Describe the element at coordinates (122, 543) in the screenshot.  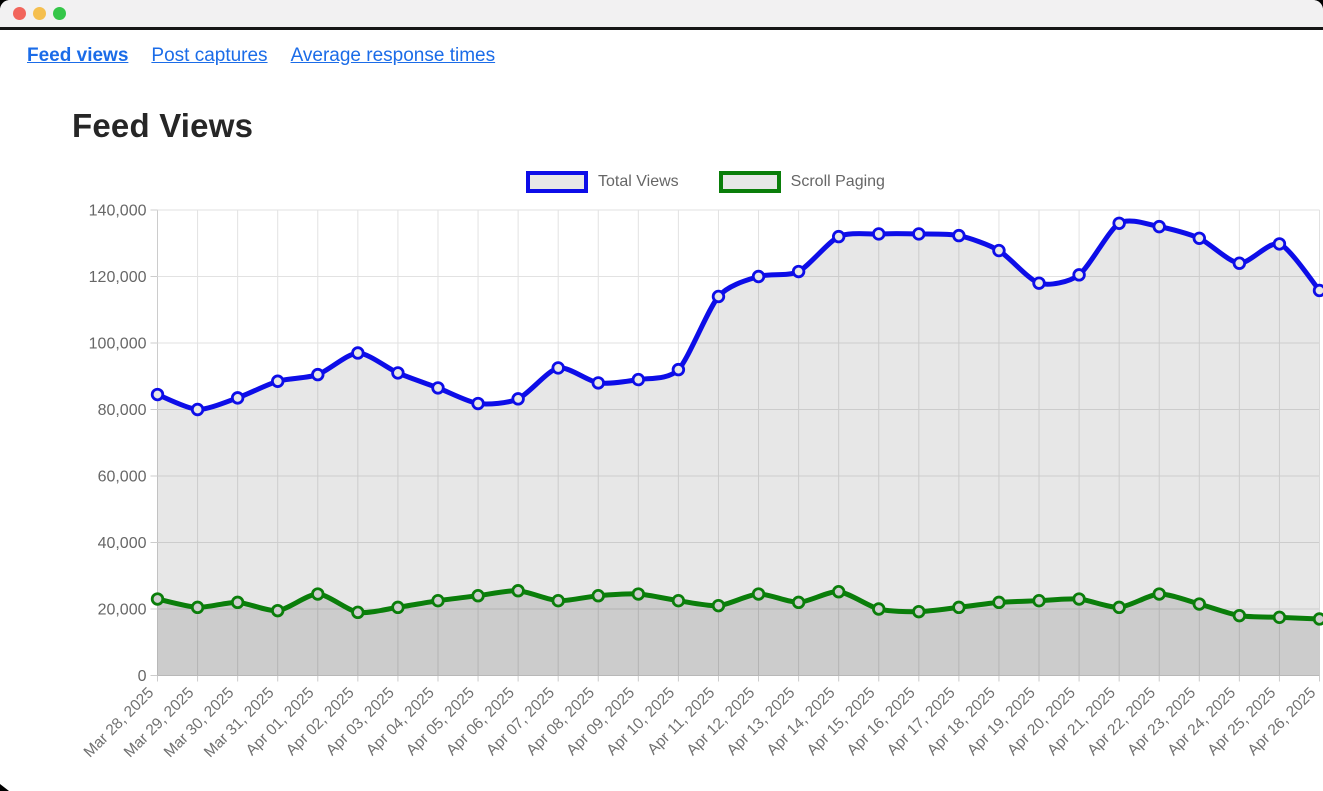
I see `y-axis-label: 40,000` at that location.